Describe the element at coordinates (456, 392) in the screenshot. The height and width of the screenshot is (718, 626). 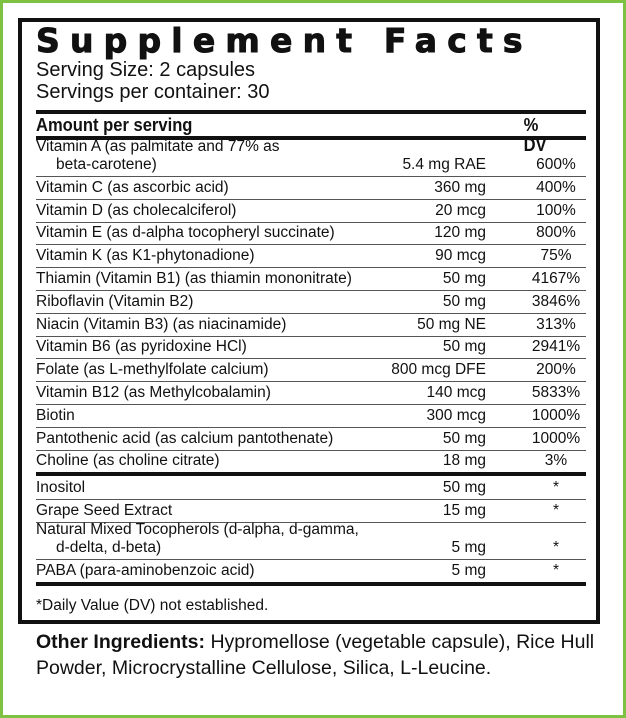
I see `nutrient-amount: 140 mcg` at that location.